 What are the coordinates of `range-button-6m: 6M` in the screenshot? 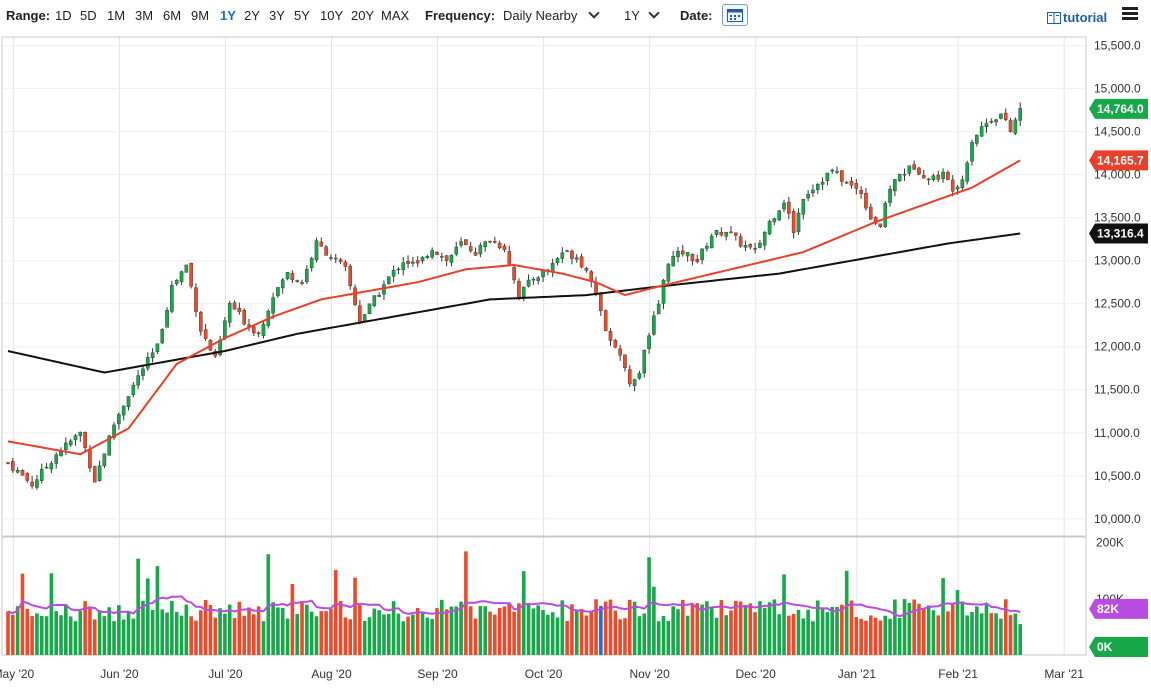 It's located at (172, 15).